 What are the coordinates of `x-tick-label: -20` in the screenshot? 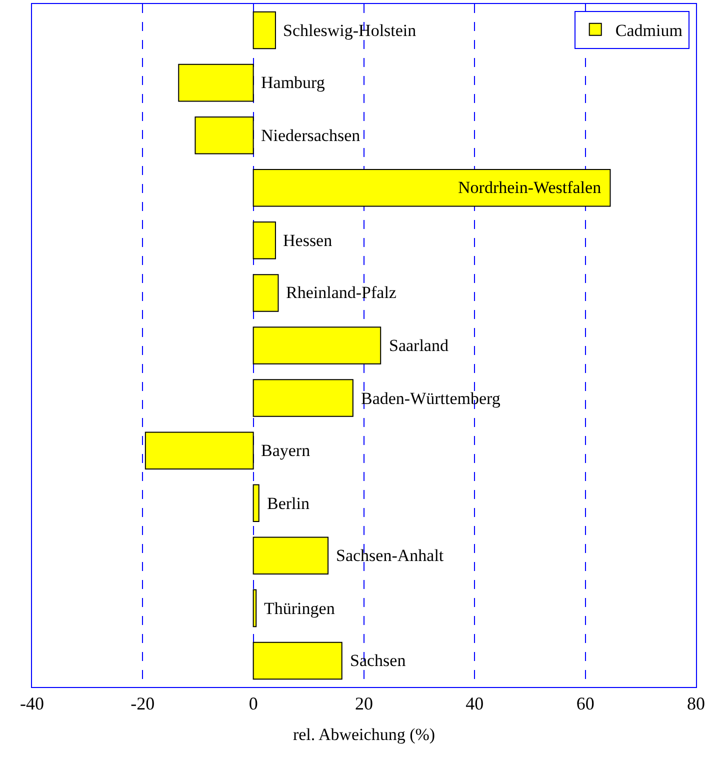 It's located at (142, 704).